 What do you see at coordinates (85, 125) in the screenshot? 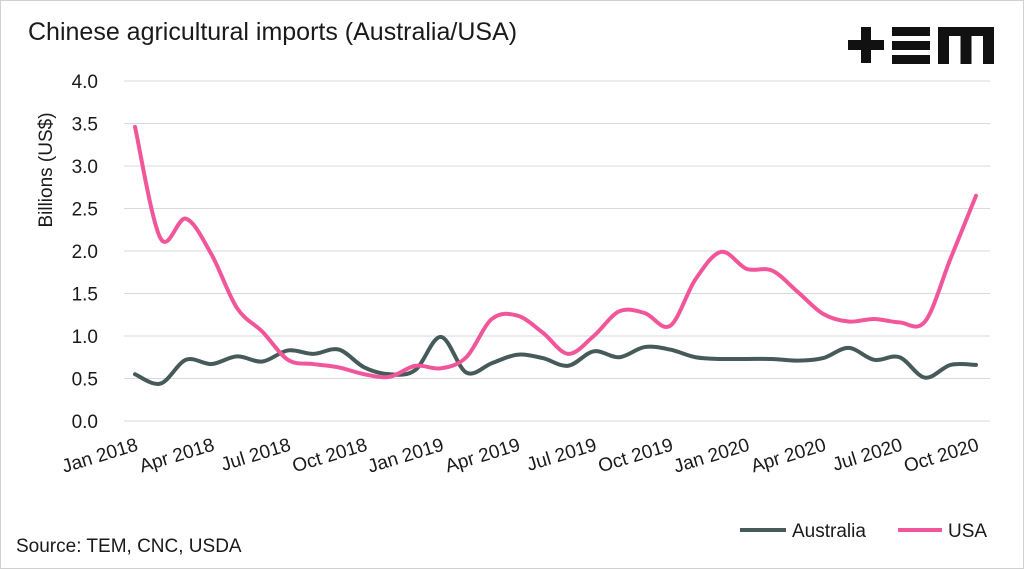
I see `y-tick-label: 3.5` at bounding box center [85, 125].